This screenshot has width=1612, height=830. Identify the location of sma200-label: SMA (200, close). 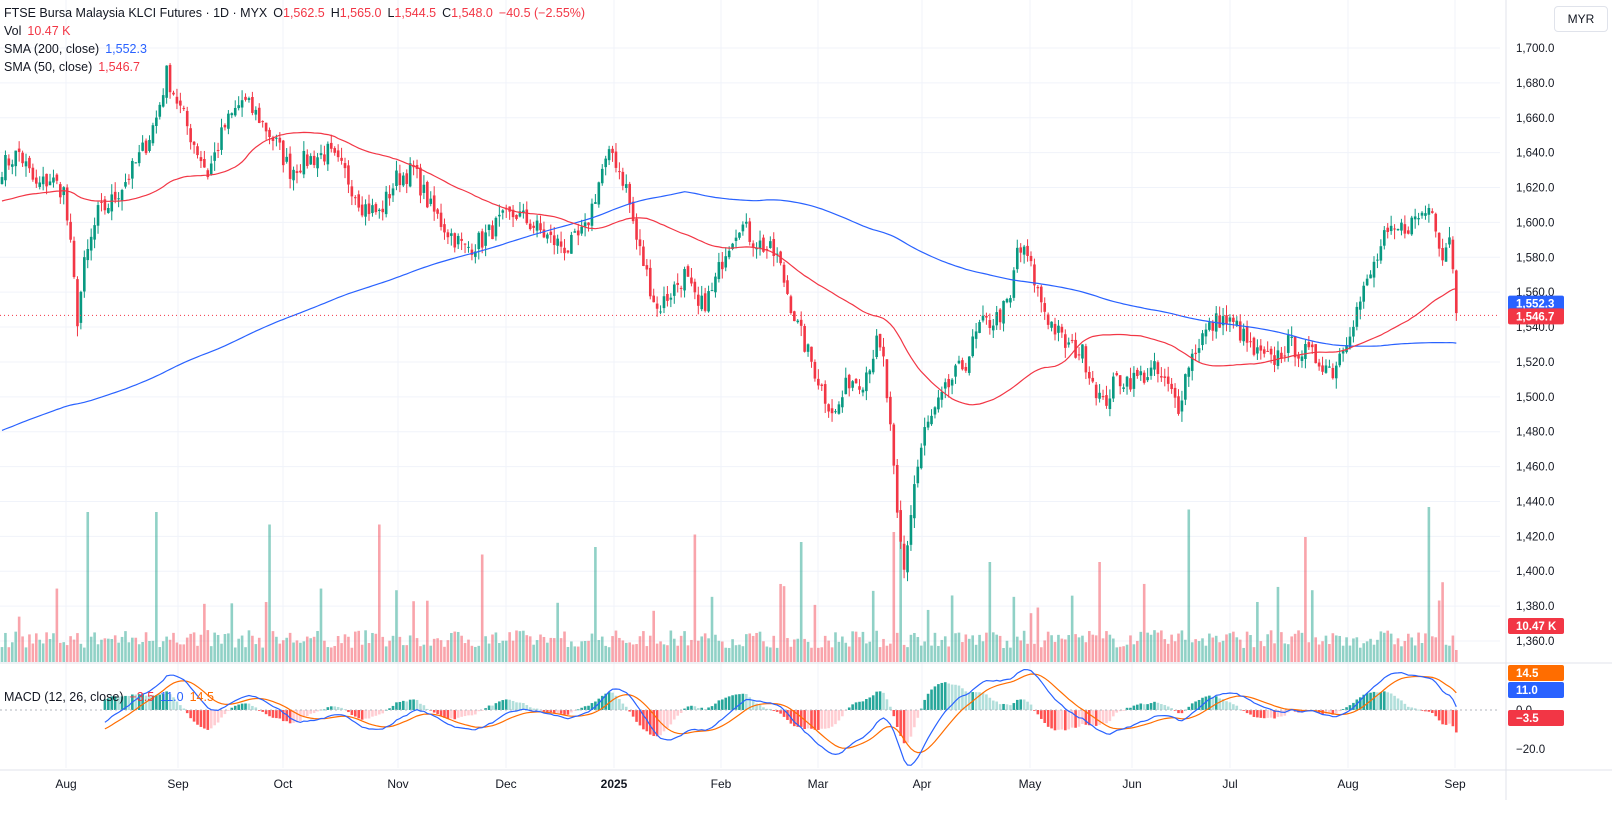
(52, 49).